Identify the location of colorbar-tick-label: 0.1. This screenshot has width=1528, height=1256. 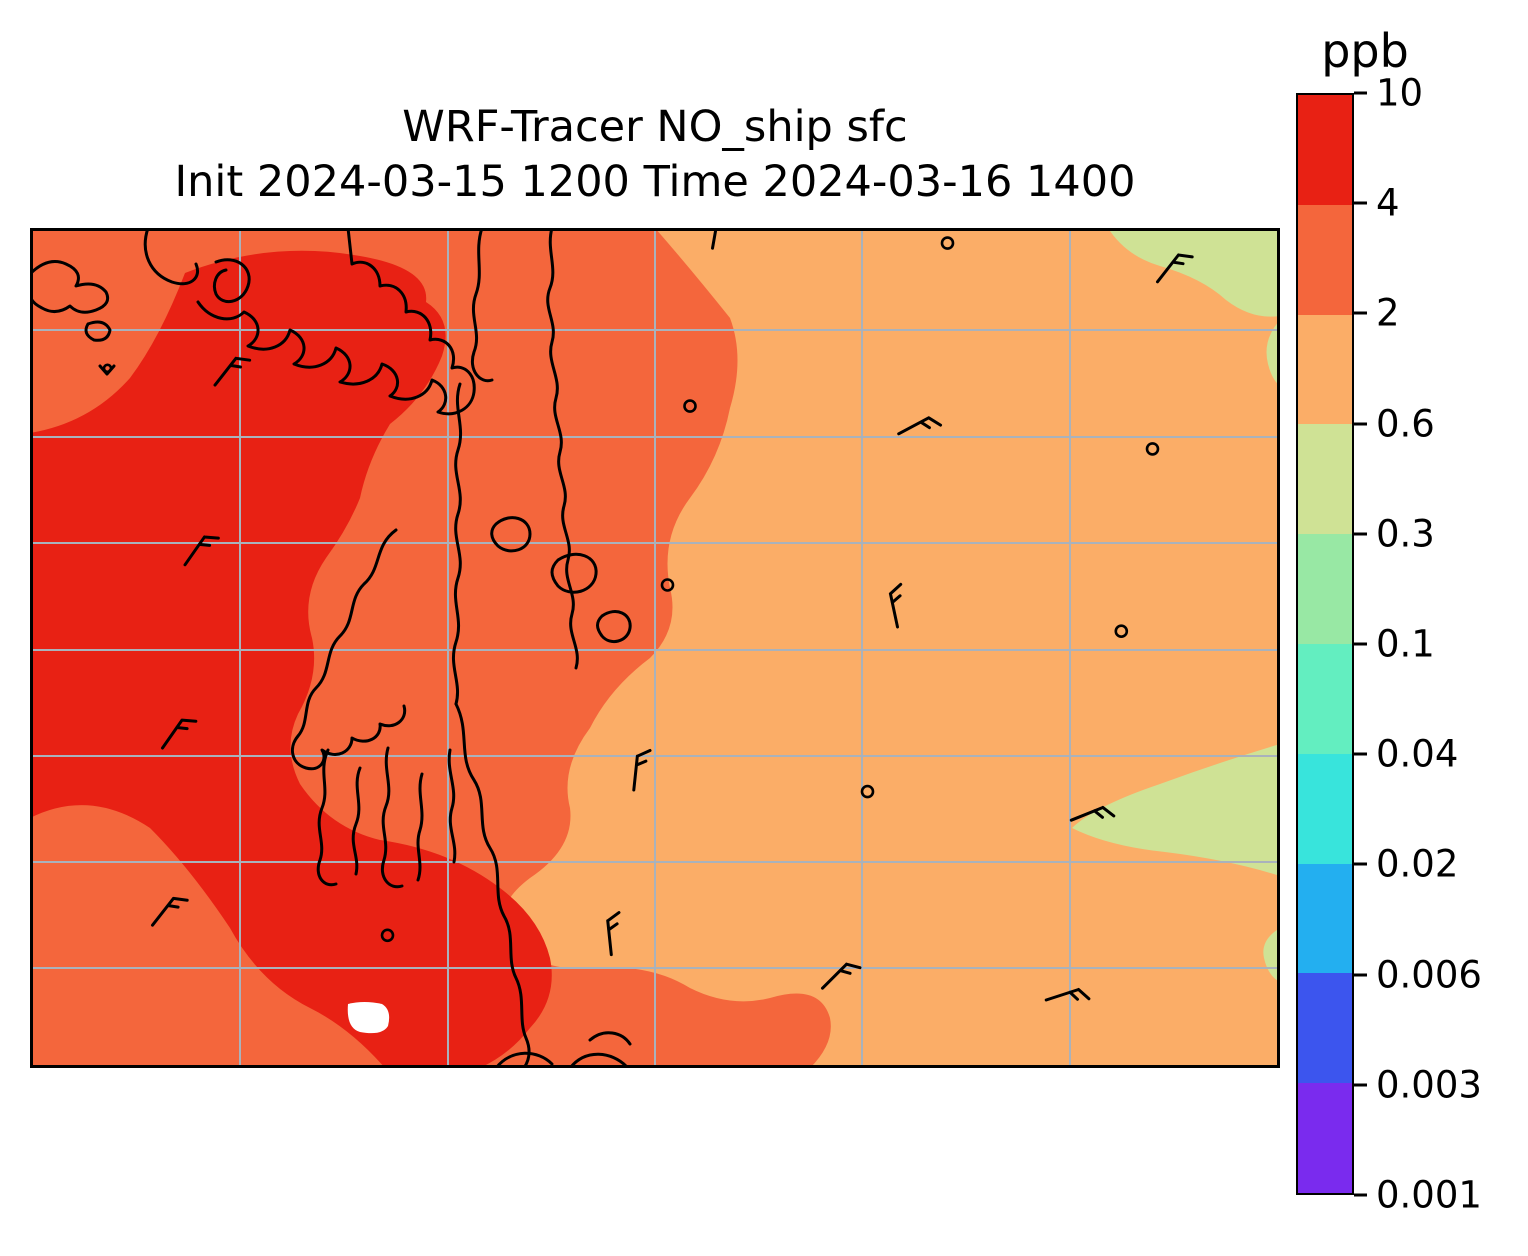
(1405, 644).